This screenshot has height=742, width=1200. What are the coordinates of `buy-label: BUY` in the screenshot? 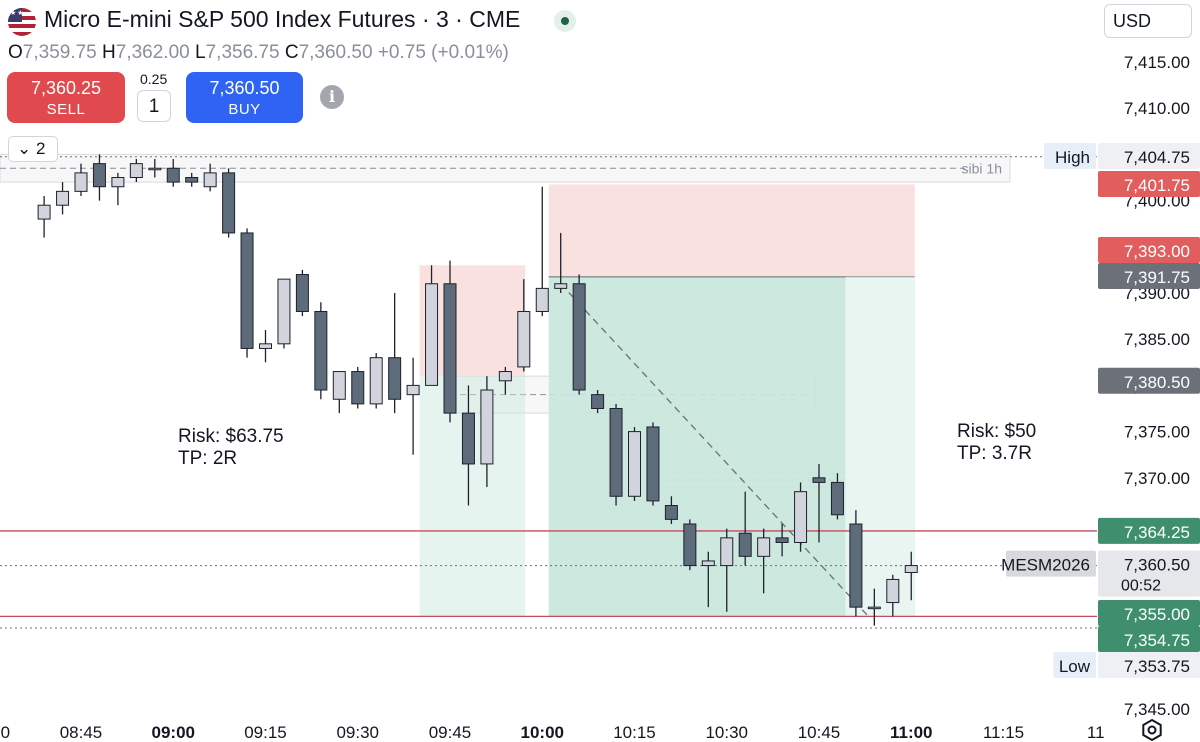 It's located at (244, 109).